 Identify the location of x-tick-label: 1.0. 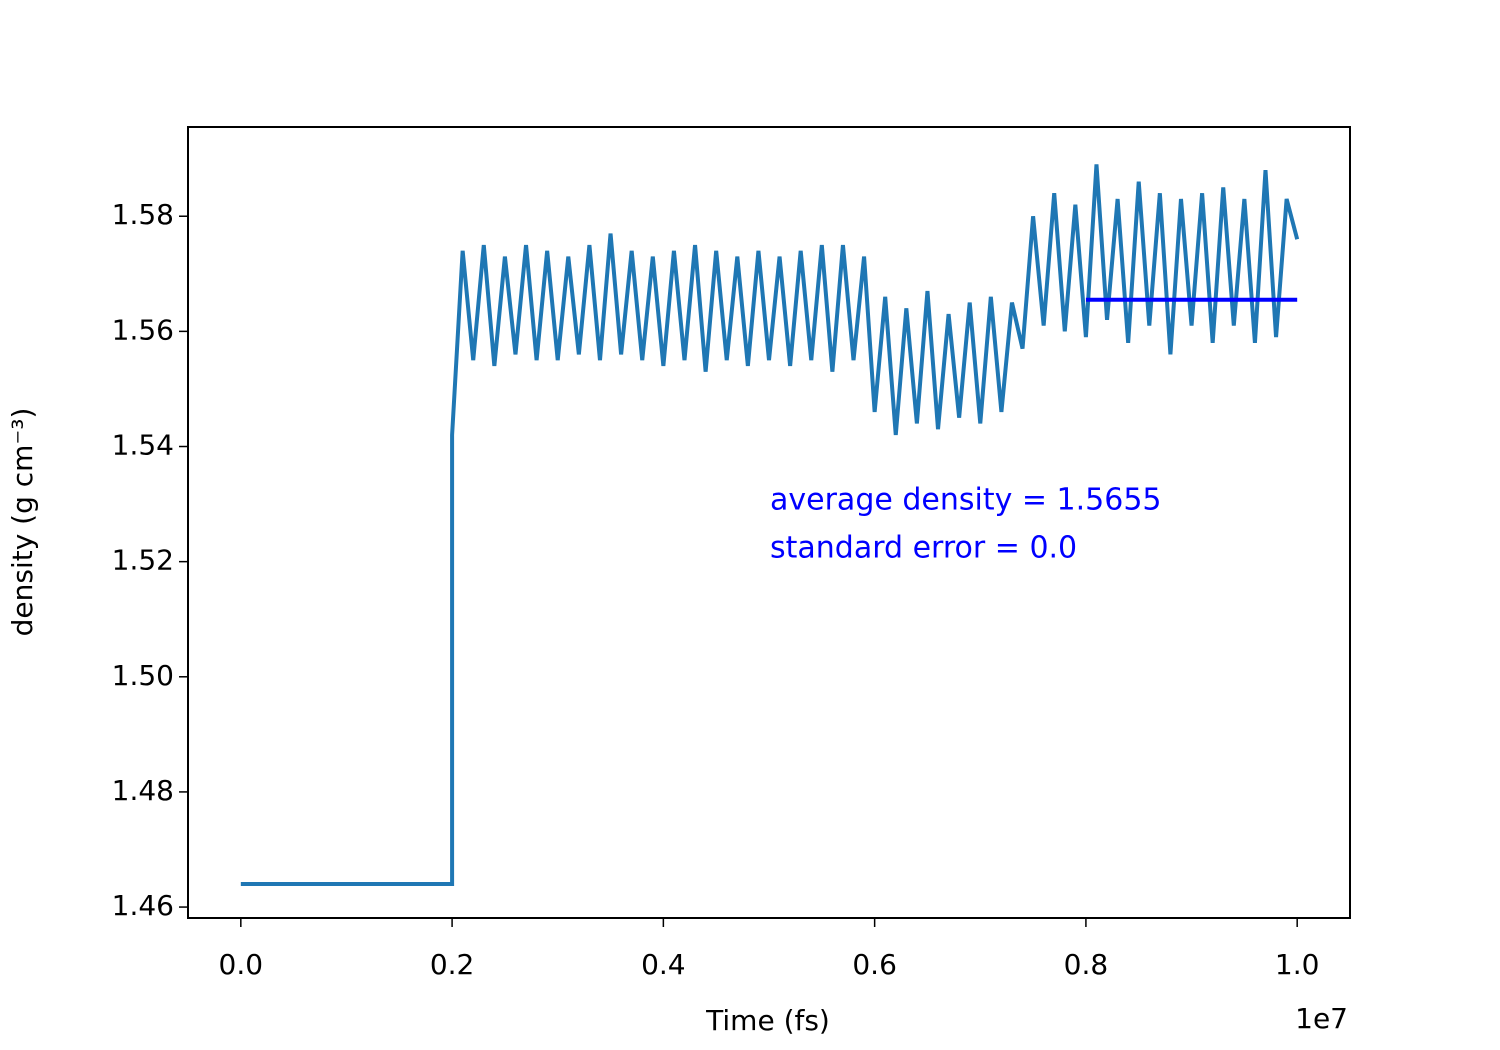
(1297, 964).